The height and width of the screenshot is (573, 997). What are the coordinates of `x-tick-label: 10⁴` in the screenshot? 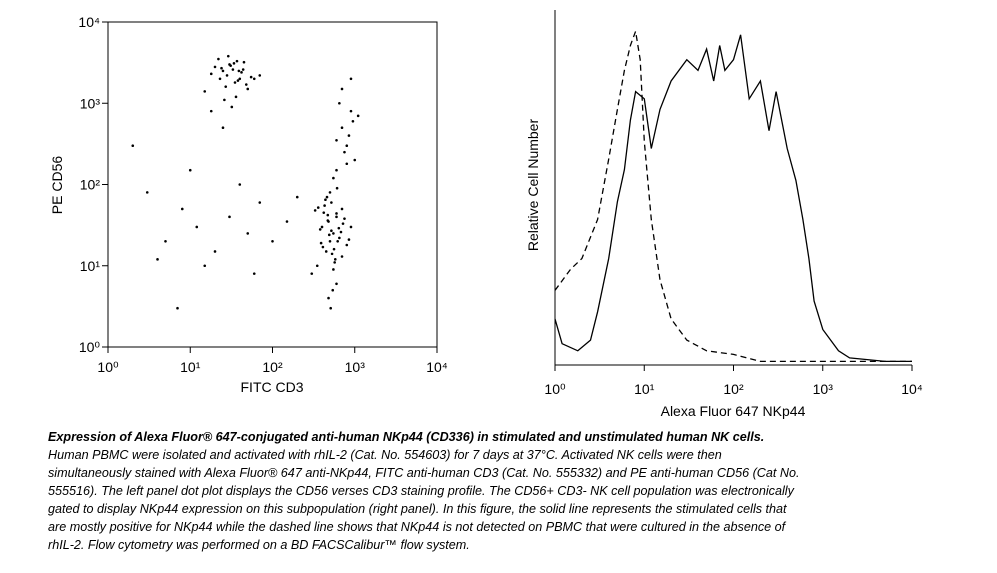 It's located at (437, 367).